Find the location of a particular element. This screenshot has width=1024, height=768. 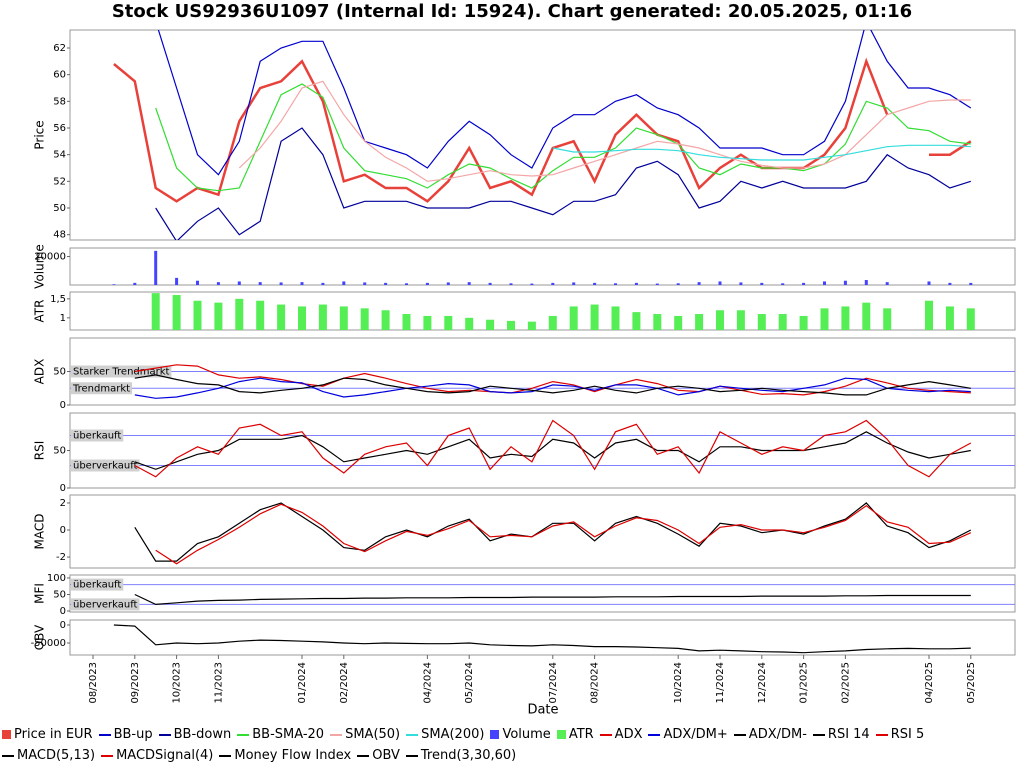

legend-label: RSI 14 is located at coordinates (848, 734).